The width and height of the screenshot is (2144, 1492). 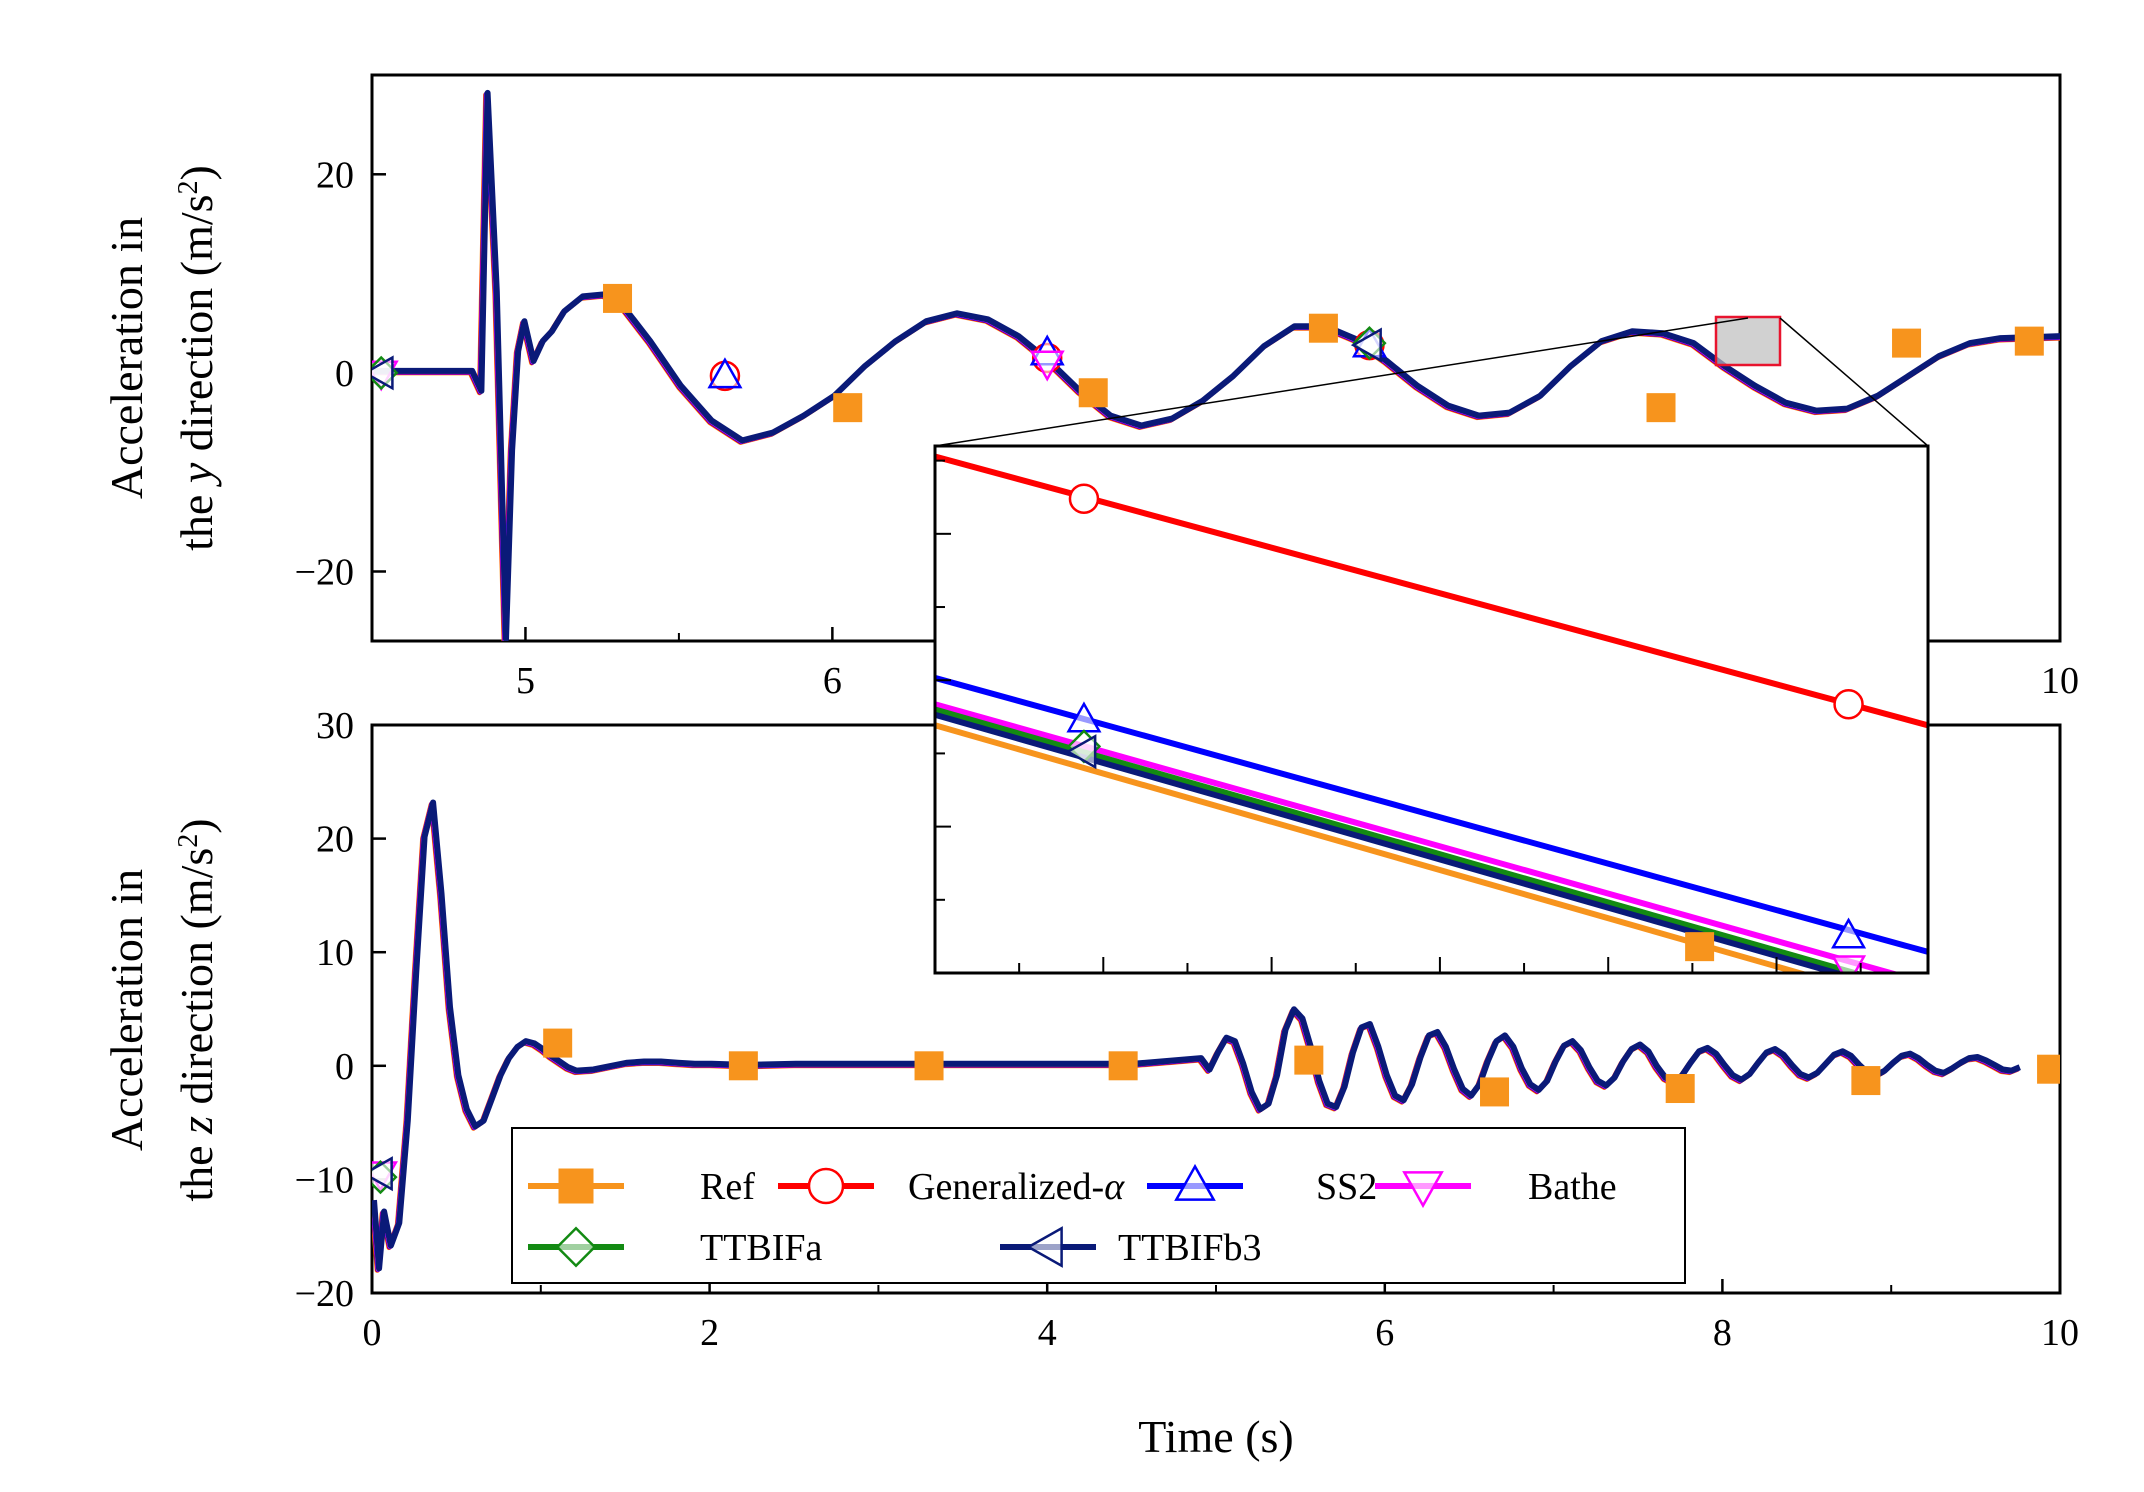 What do you see at coordinates (372, 1333) in the screenshot?
I see `x-tick-label: 0` at bounding box center [372, 1333].